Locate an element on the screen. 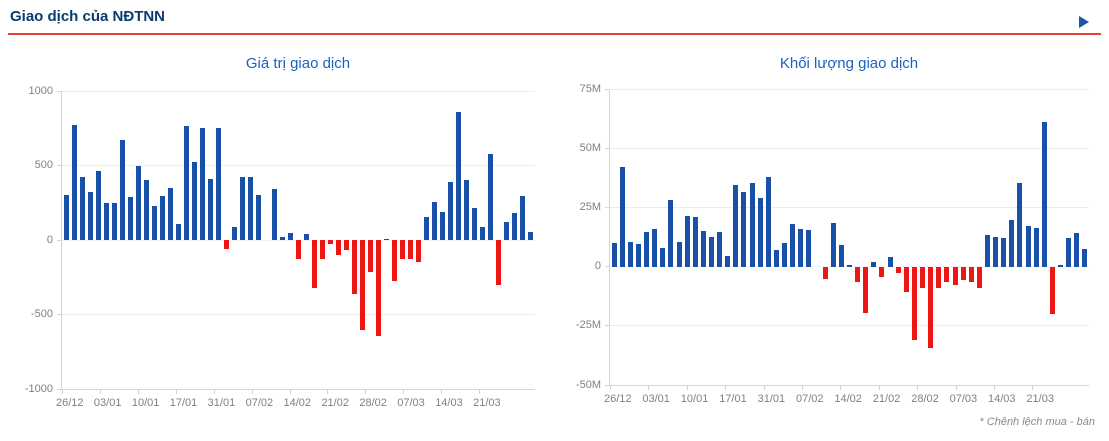 Image resolution: width=1109 pixels, height=441 pixels. y-axis-label: 500 is located at coordinates (43, 165).